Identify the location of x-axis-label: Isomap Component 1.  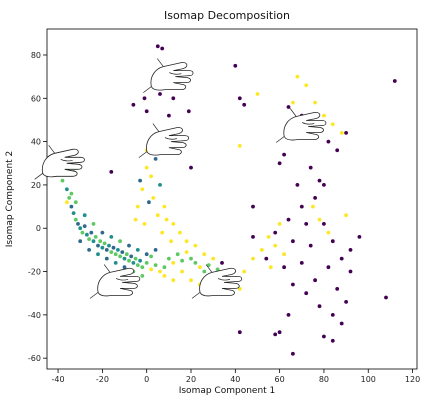
(227, 391).